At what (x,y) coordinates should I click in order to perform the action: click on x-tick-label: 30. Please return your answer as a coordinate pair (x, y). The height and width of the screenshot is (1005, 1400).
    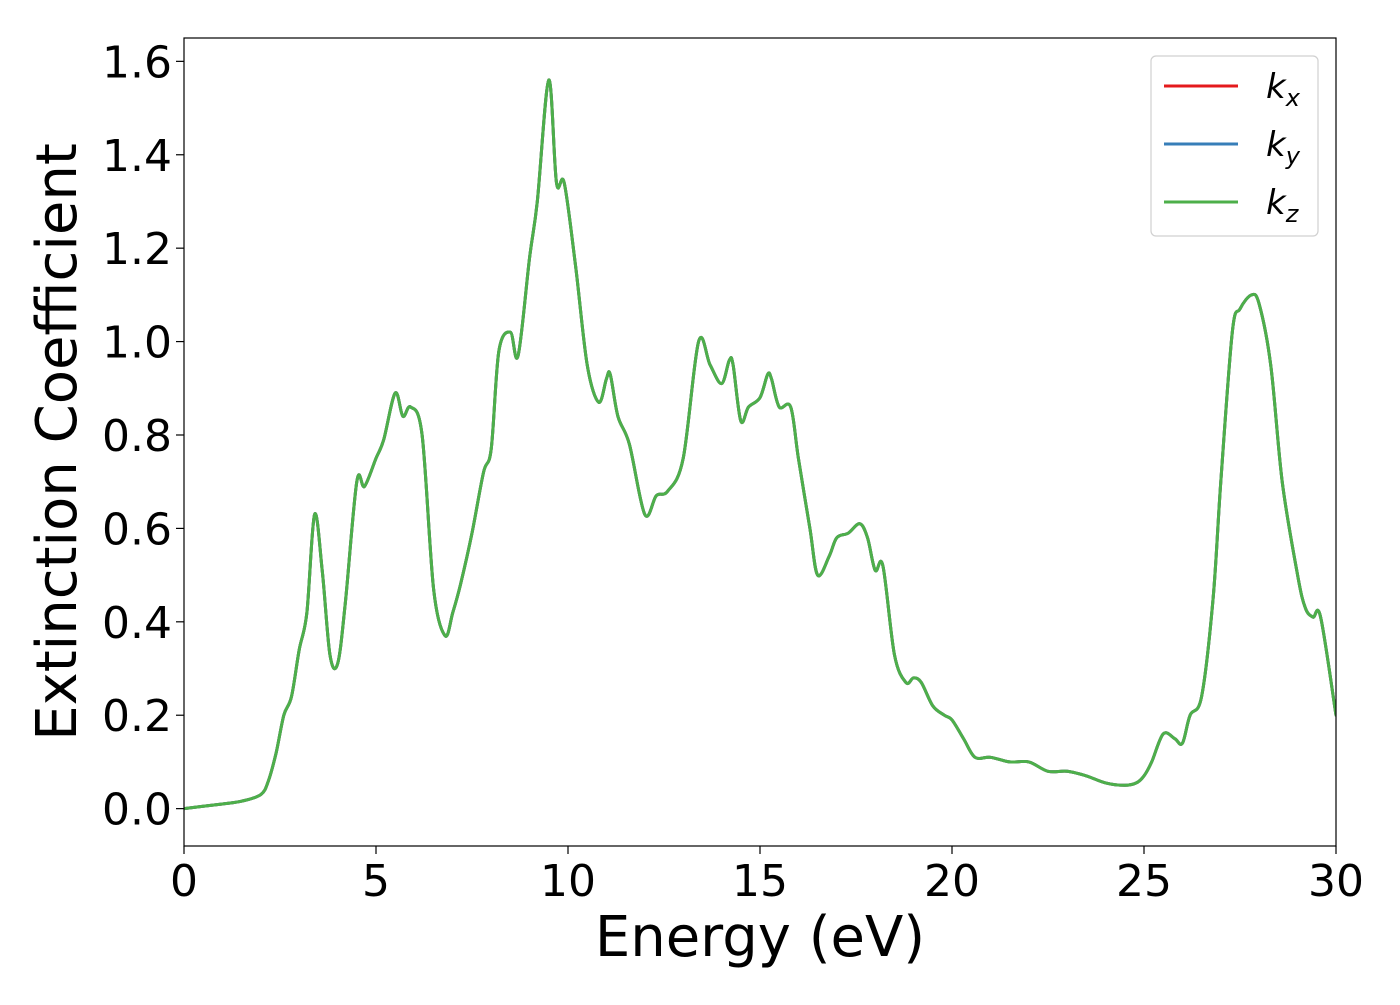
    Looking at the image, I should click on (1336, 881).